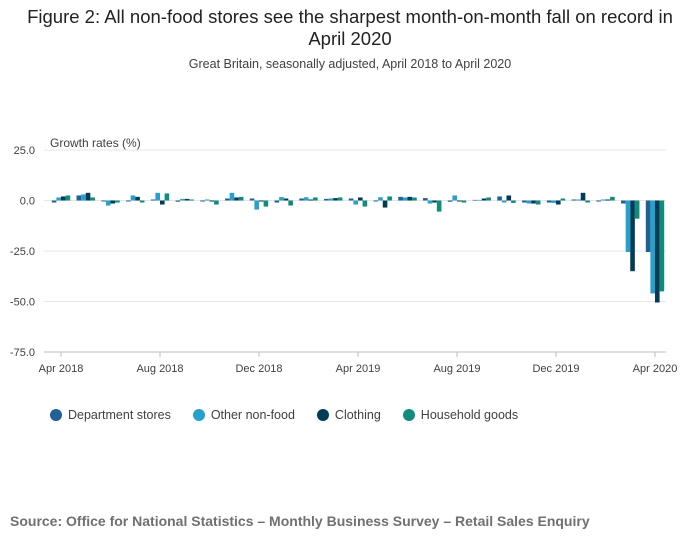  Describe the element at coordinates (460, 415) in the screenshot. I see `legend-item-household-goods: Household goods` at that location.